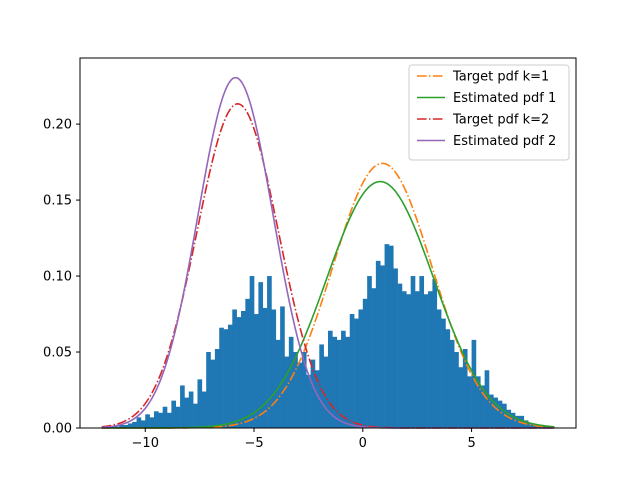  I want to click on x-tick-label: 0, so click(363, 443).